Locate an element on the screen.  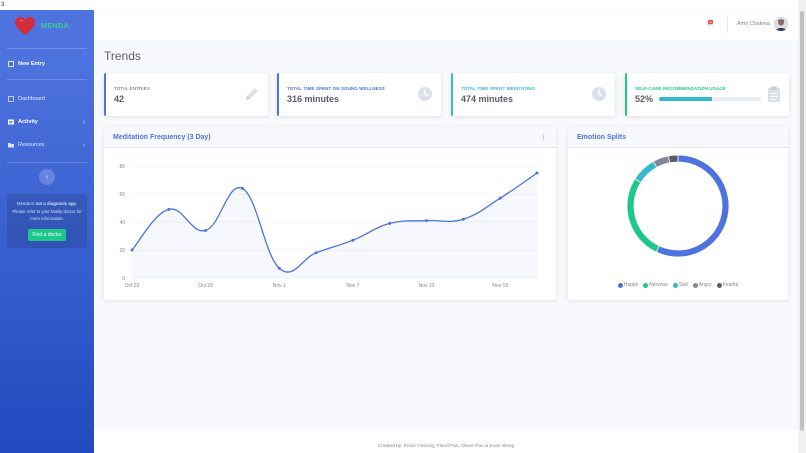
x-tick-label: Nov 1 is located at coordinates (279, 286).